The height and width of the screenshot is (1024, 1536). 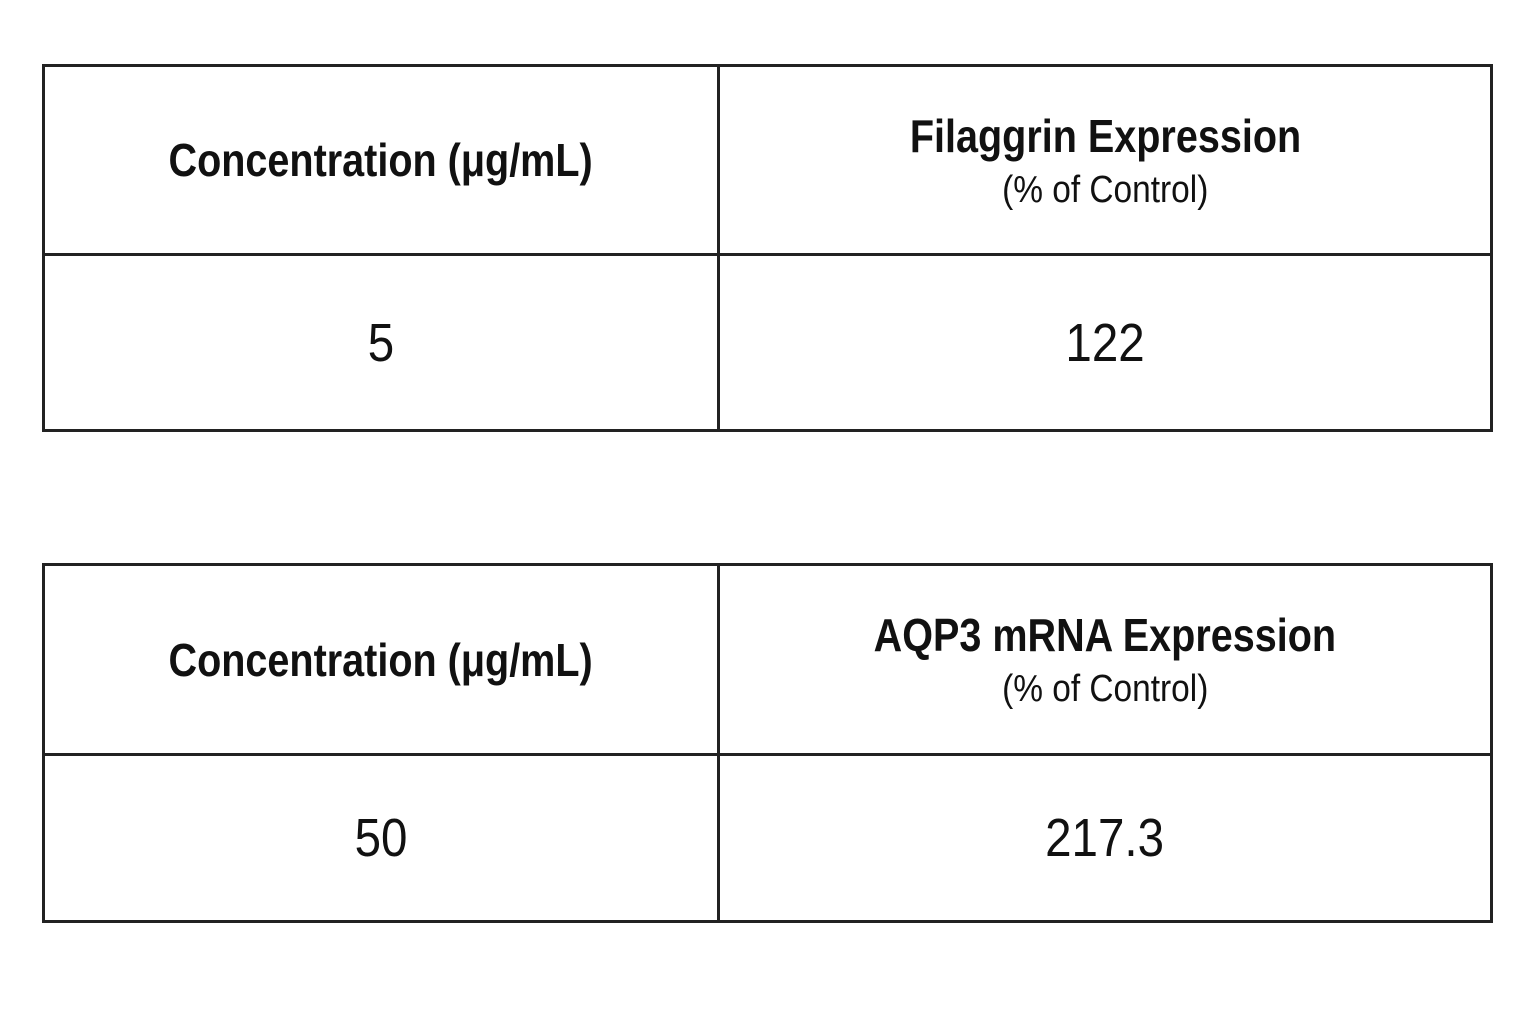 I want to click on cell: 5, so click(x=382, y=342).